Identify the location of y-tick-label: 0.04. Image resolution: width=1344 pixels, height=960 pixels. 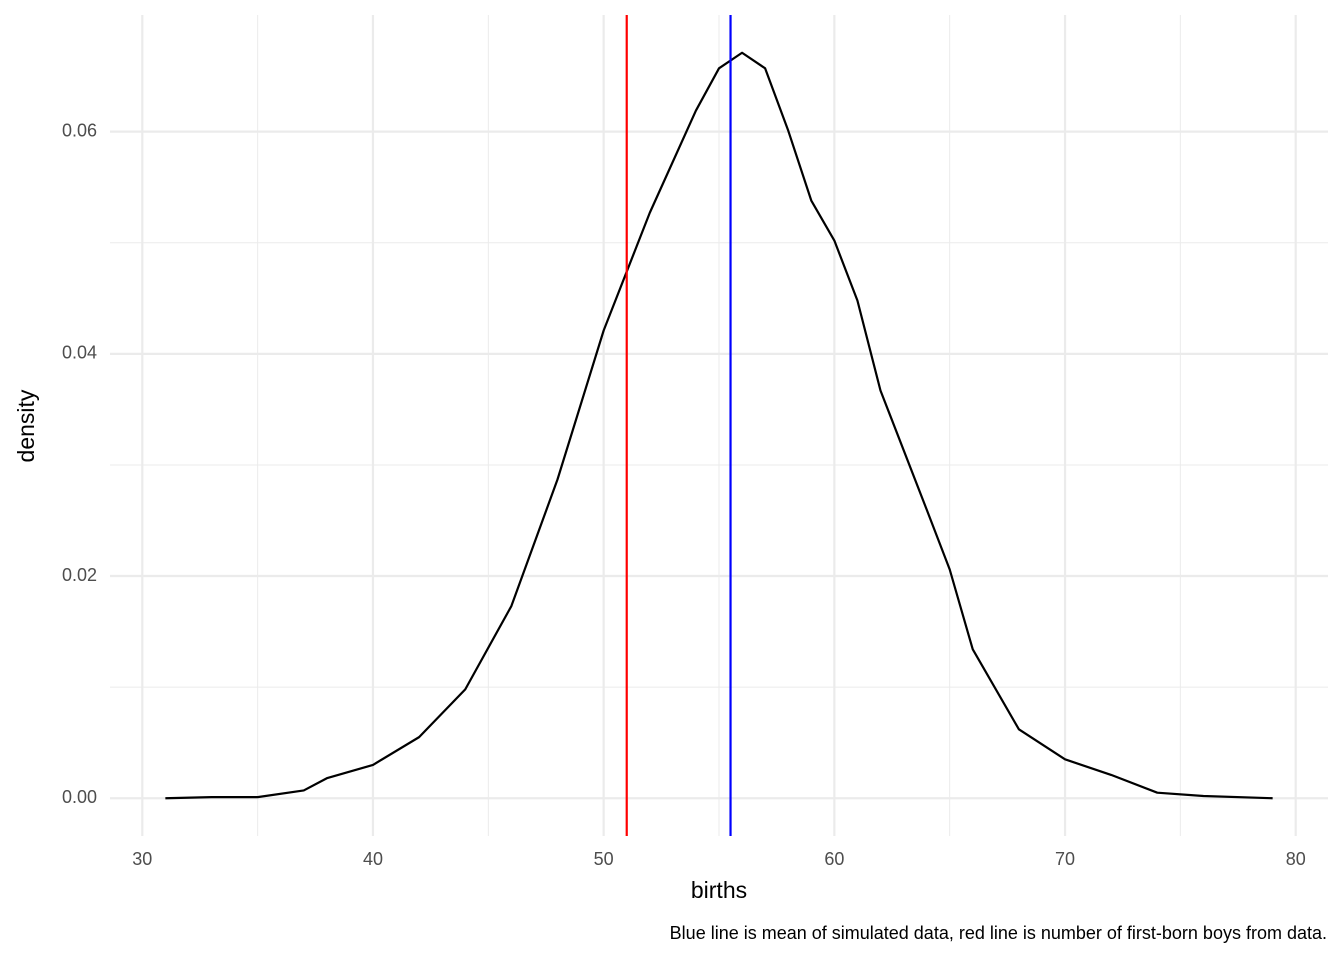
(79, 353).